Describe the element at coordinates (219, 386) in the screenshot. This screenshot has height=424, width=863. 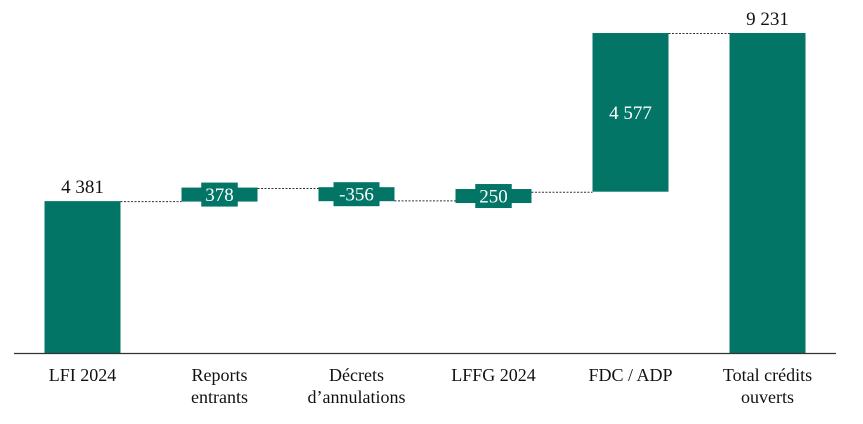
I see `category-label-1: Reports entrants` at that location.